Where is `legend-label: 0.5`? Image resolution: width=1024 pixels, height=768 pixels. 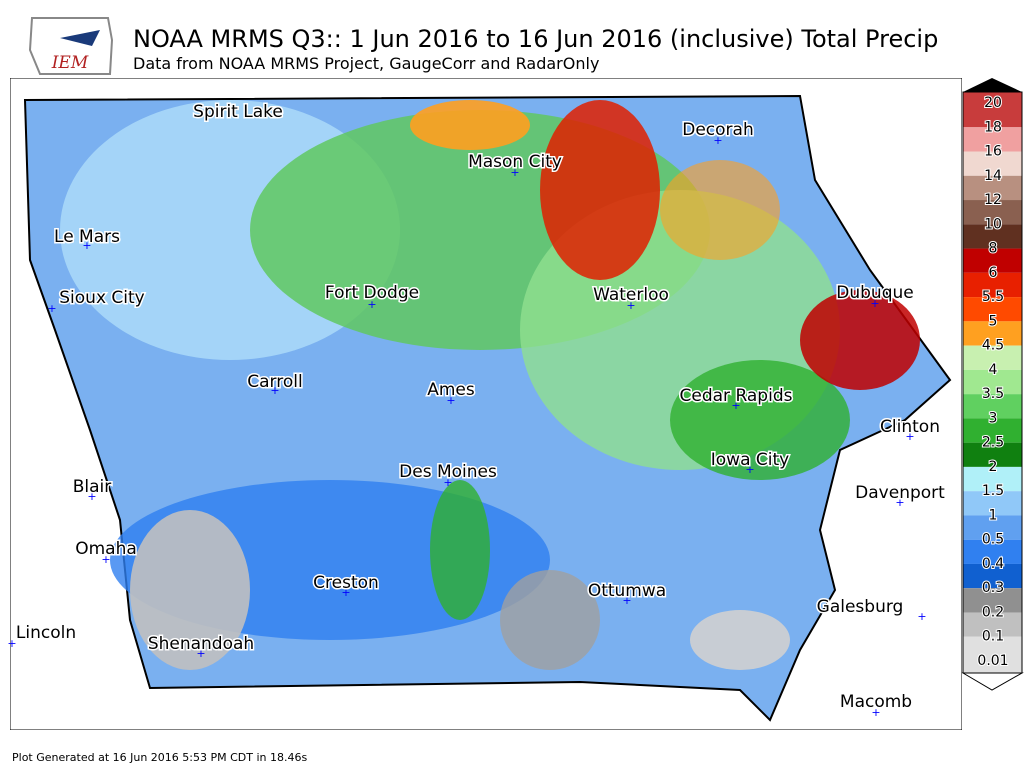
legend-label: 0.5 is located at coordinates (993, 540).